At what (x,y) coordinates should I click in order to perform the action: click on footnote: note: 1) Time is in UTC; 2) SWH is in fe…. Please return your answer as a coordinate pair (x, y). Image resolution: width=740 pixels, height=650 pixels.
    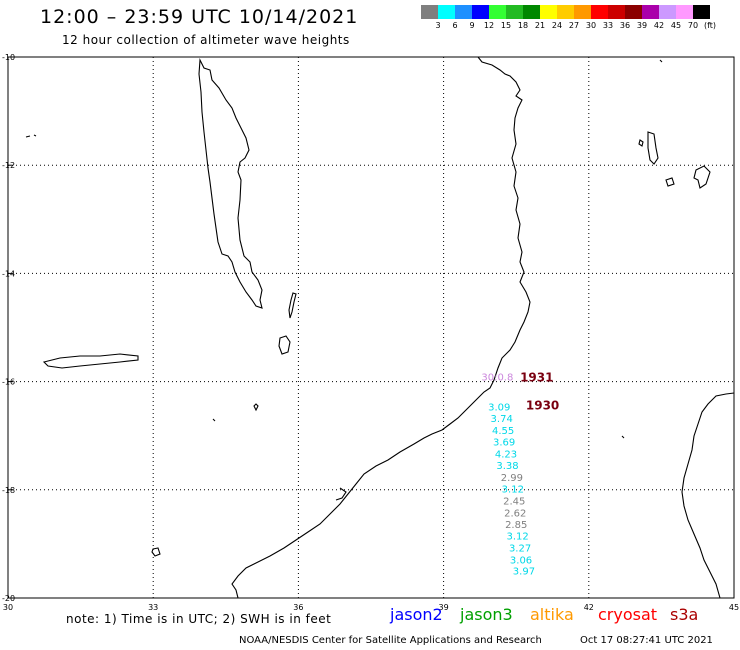
    Looking at the image, I should click on (199, 619).